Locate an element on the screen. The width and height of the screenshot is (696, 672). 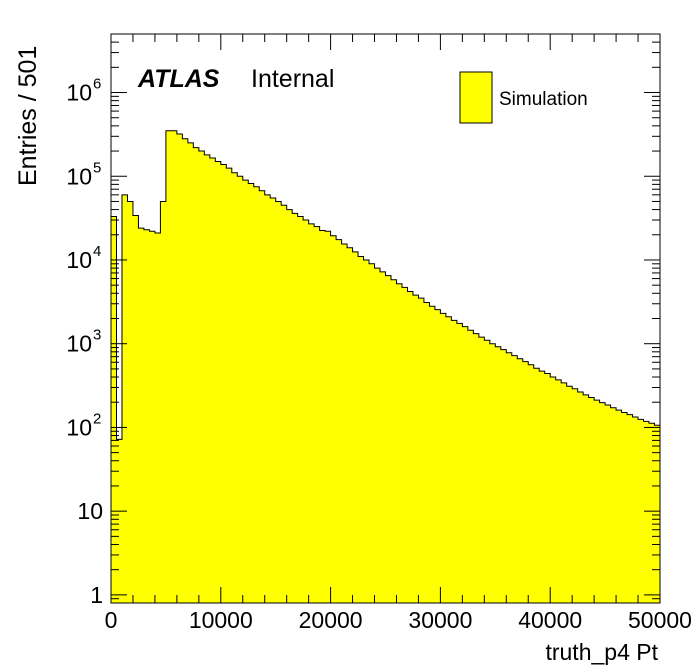
y-tick-exponent: 5 is located at coordinates (97, 167).